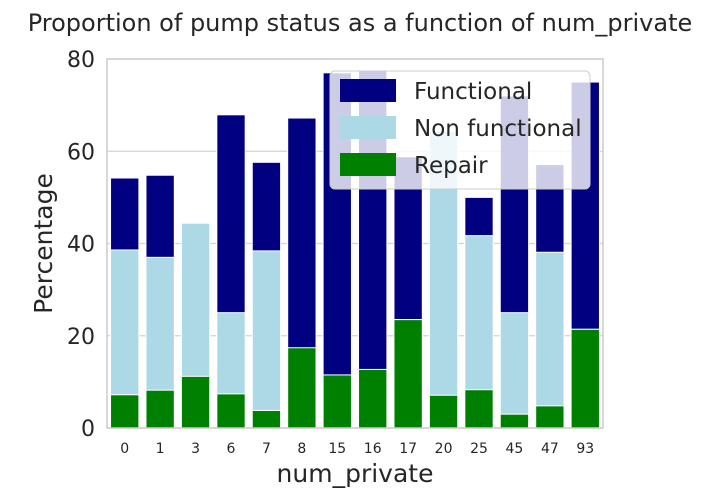  What do you see at coordinates (124, 449) in the screenshot?
I see `x-tick-label: 0` at bounding box center [124, 449].